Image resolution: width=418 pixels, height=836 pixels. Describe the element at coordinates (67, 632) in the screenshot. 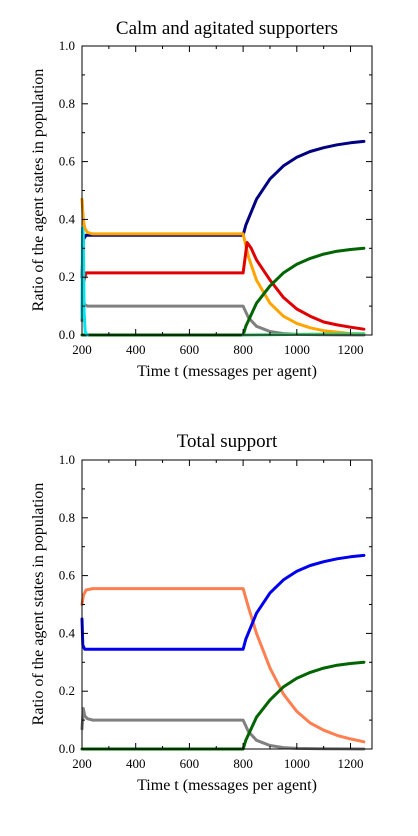

I see `bottom-chart-y-tick-label: 0.4` at that location.